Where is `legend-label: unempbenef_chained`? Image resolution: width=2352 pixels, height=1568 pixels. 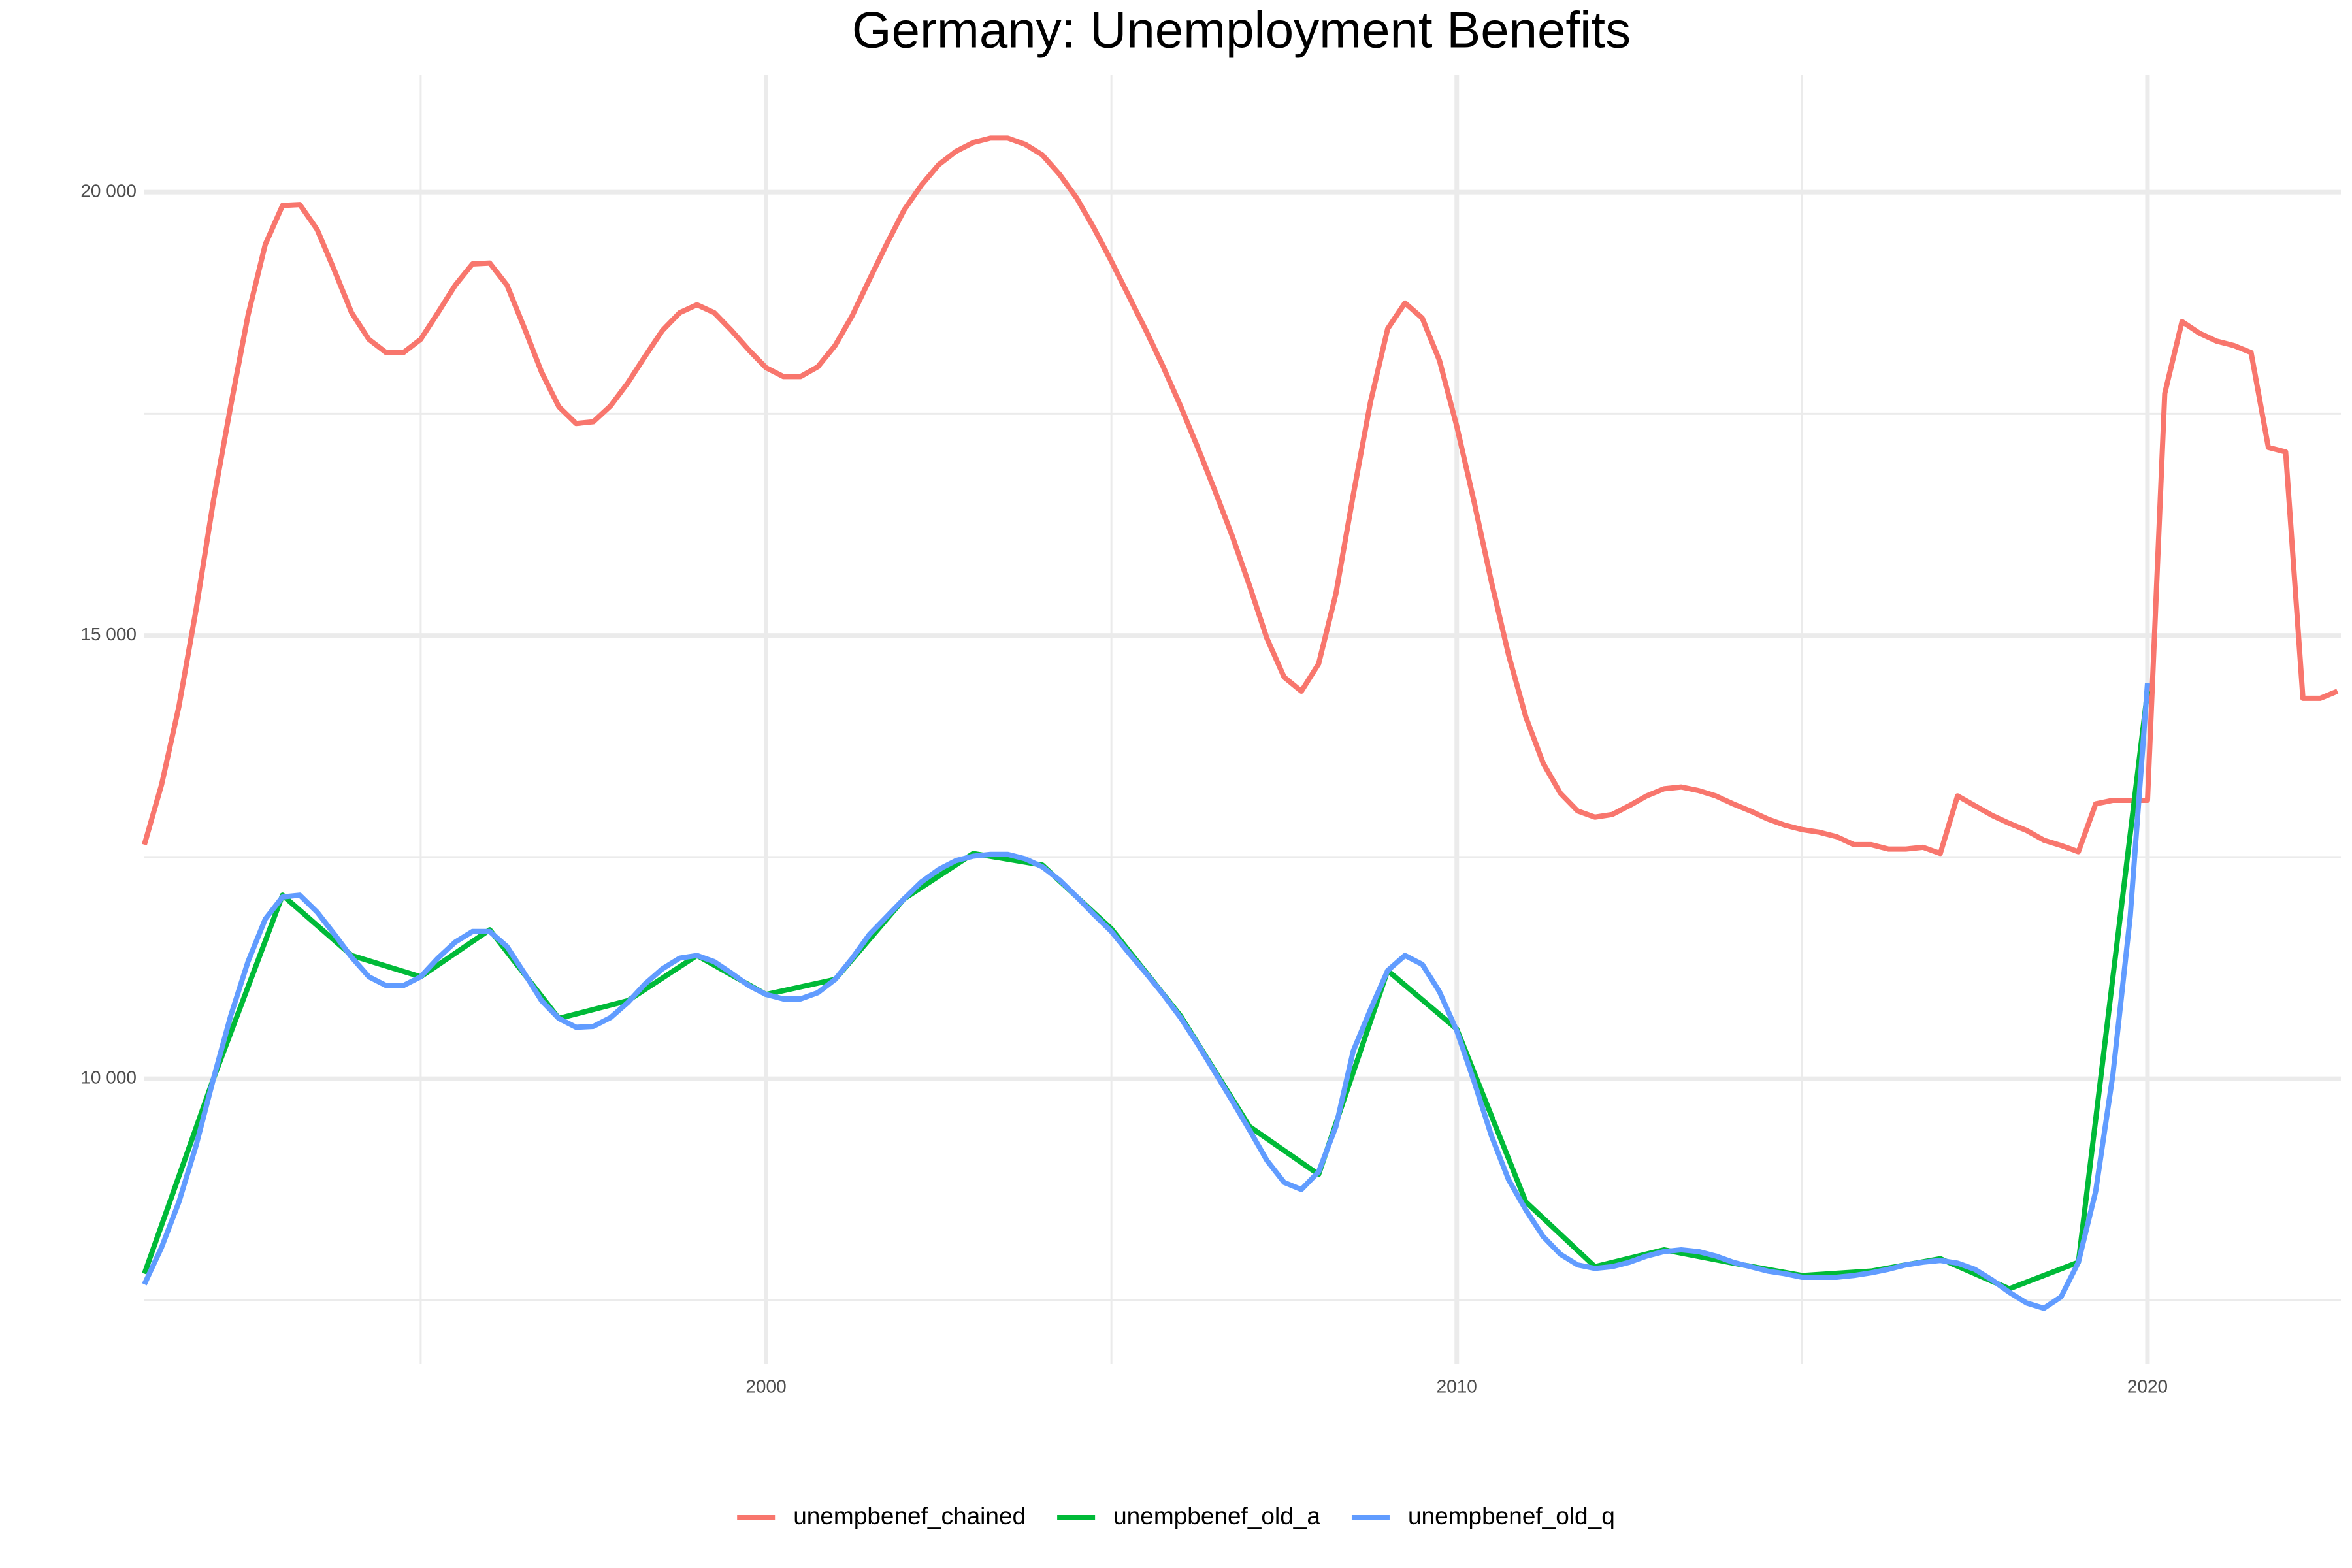
legend-label: unempbenef_chained is located at coordinates (909, 1516).